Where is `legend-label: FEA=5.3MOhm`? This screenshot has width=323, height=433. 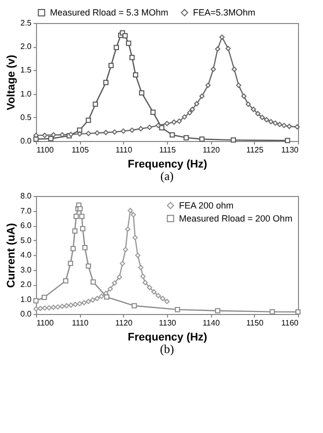
legend-label: FEA=5.3MOhm is located at coordinates (224, 13).